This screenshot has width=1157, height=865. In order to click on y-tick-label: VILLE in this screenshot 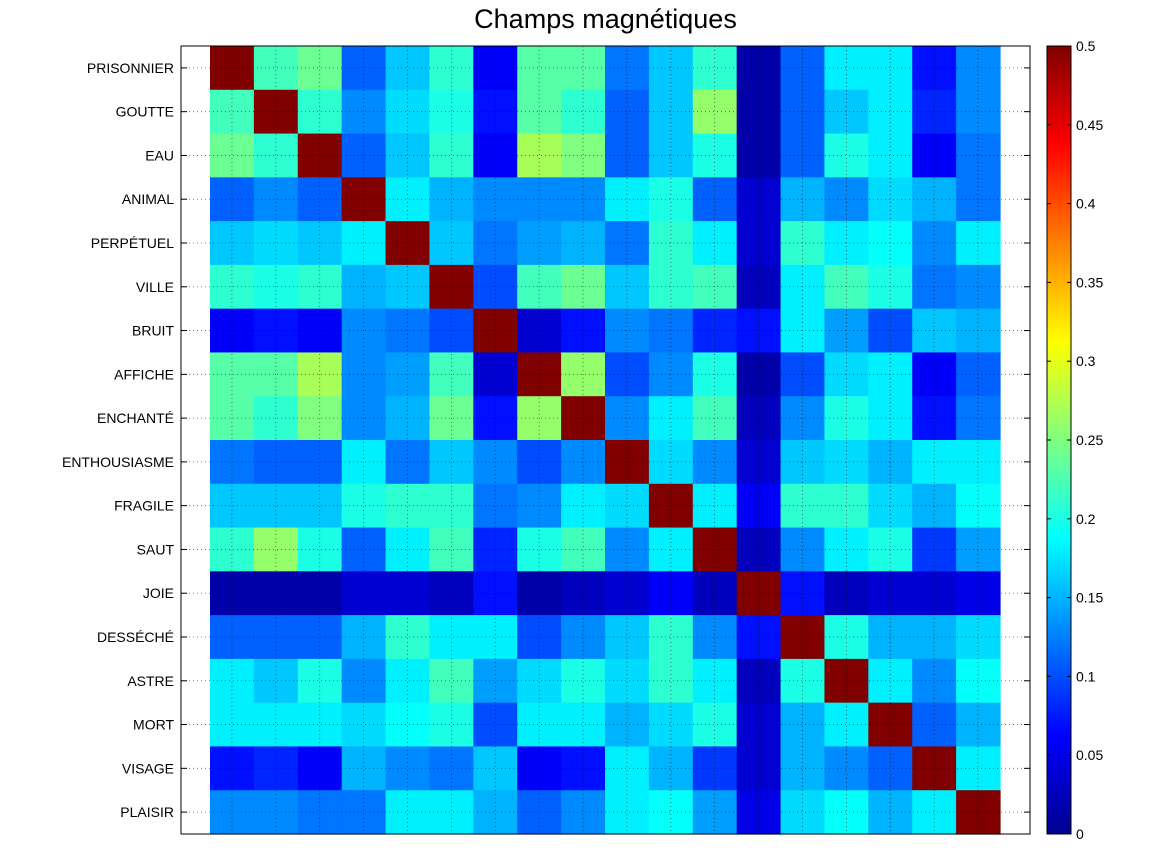, I will do `click(155, 287)`.